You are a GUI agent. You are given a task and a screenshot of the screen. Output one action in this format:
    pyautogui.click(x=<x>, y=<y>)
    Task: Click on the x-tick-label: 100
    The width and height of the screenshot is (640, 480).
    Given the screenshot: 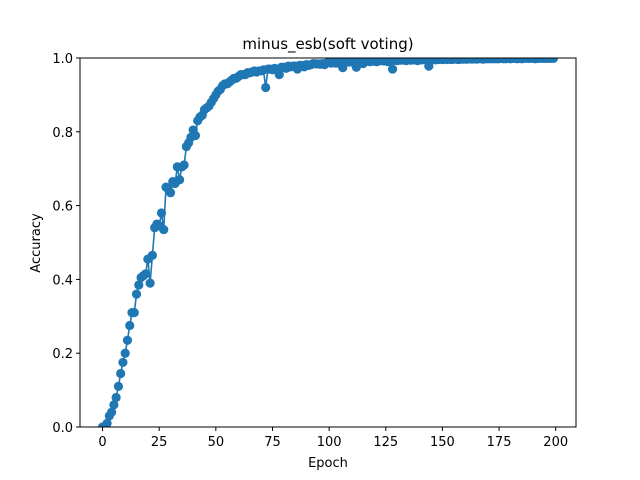 What is the action you would take?
    pyautogui.click(x=329, y=442)
    